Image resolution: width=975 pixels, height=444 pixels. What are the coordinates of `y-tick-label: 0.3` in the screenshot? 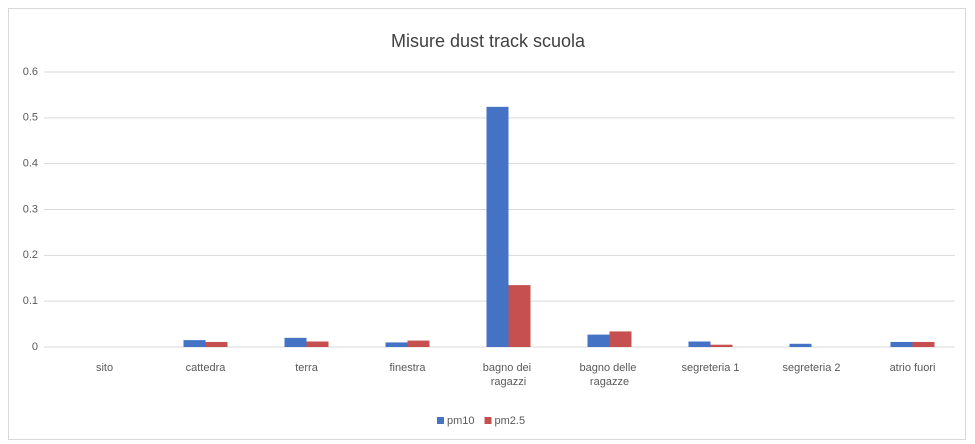 It's located at (30, 209).